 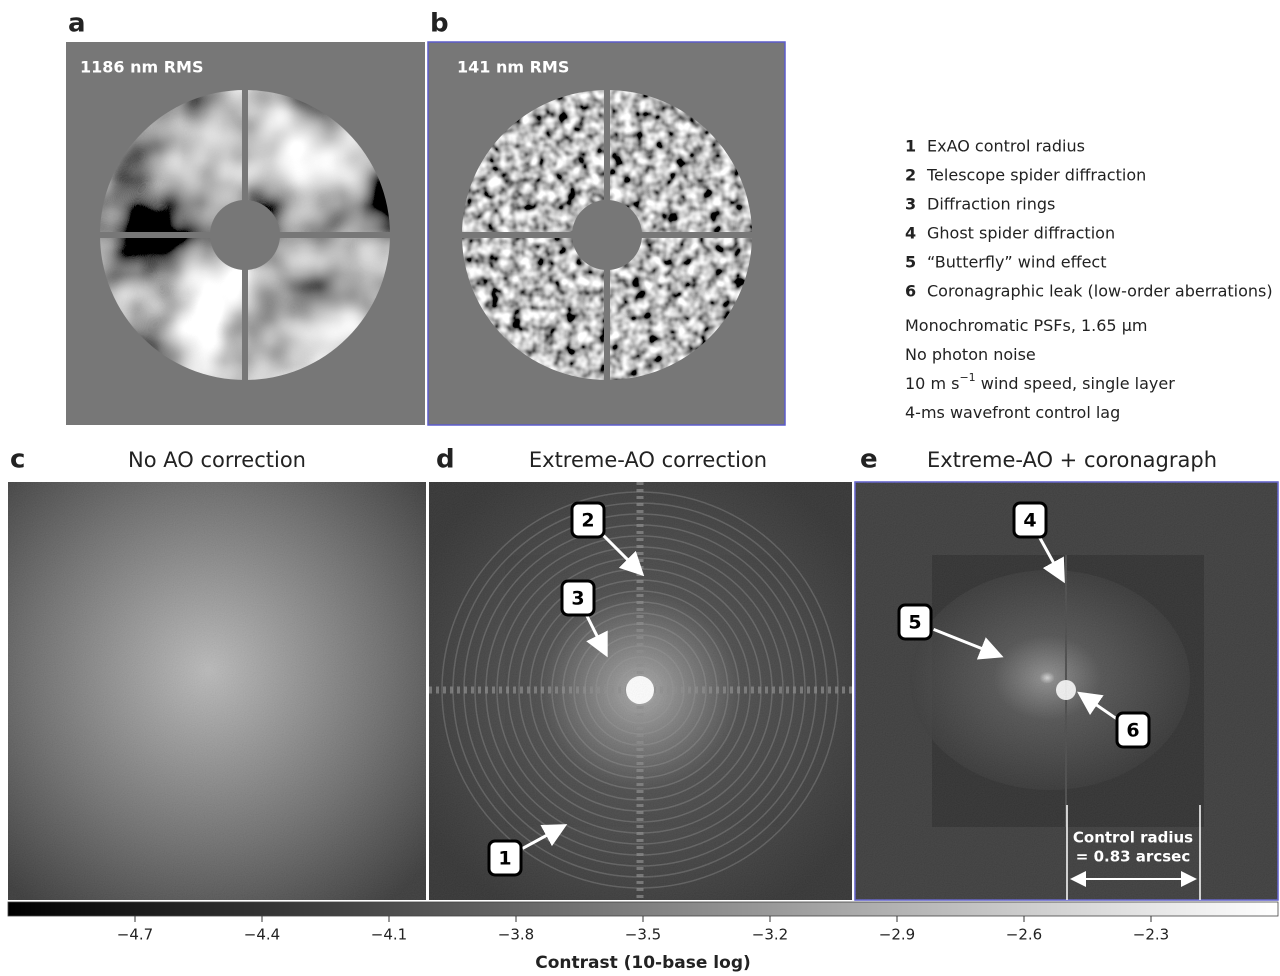 What do you see at coordinates (932, 383) in the screenshot?
I see `note-part: 10 m s` at bounding box center [932, 383].